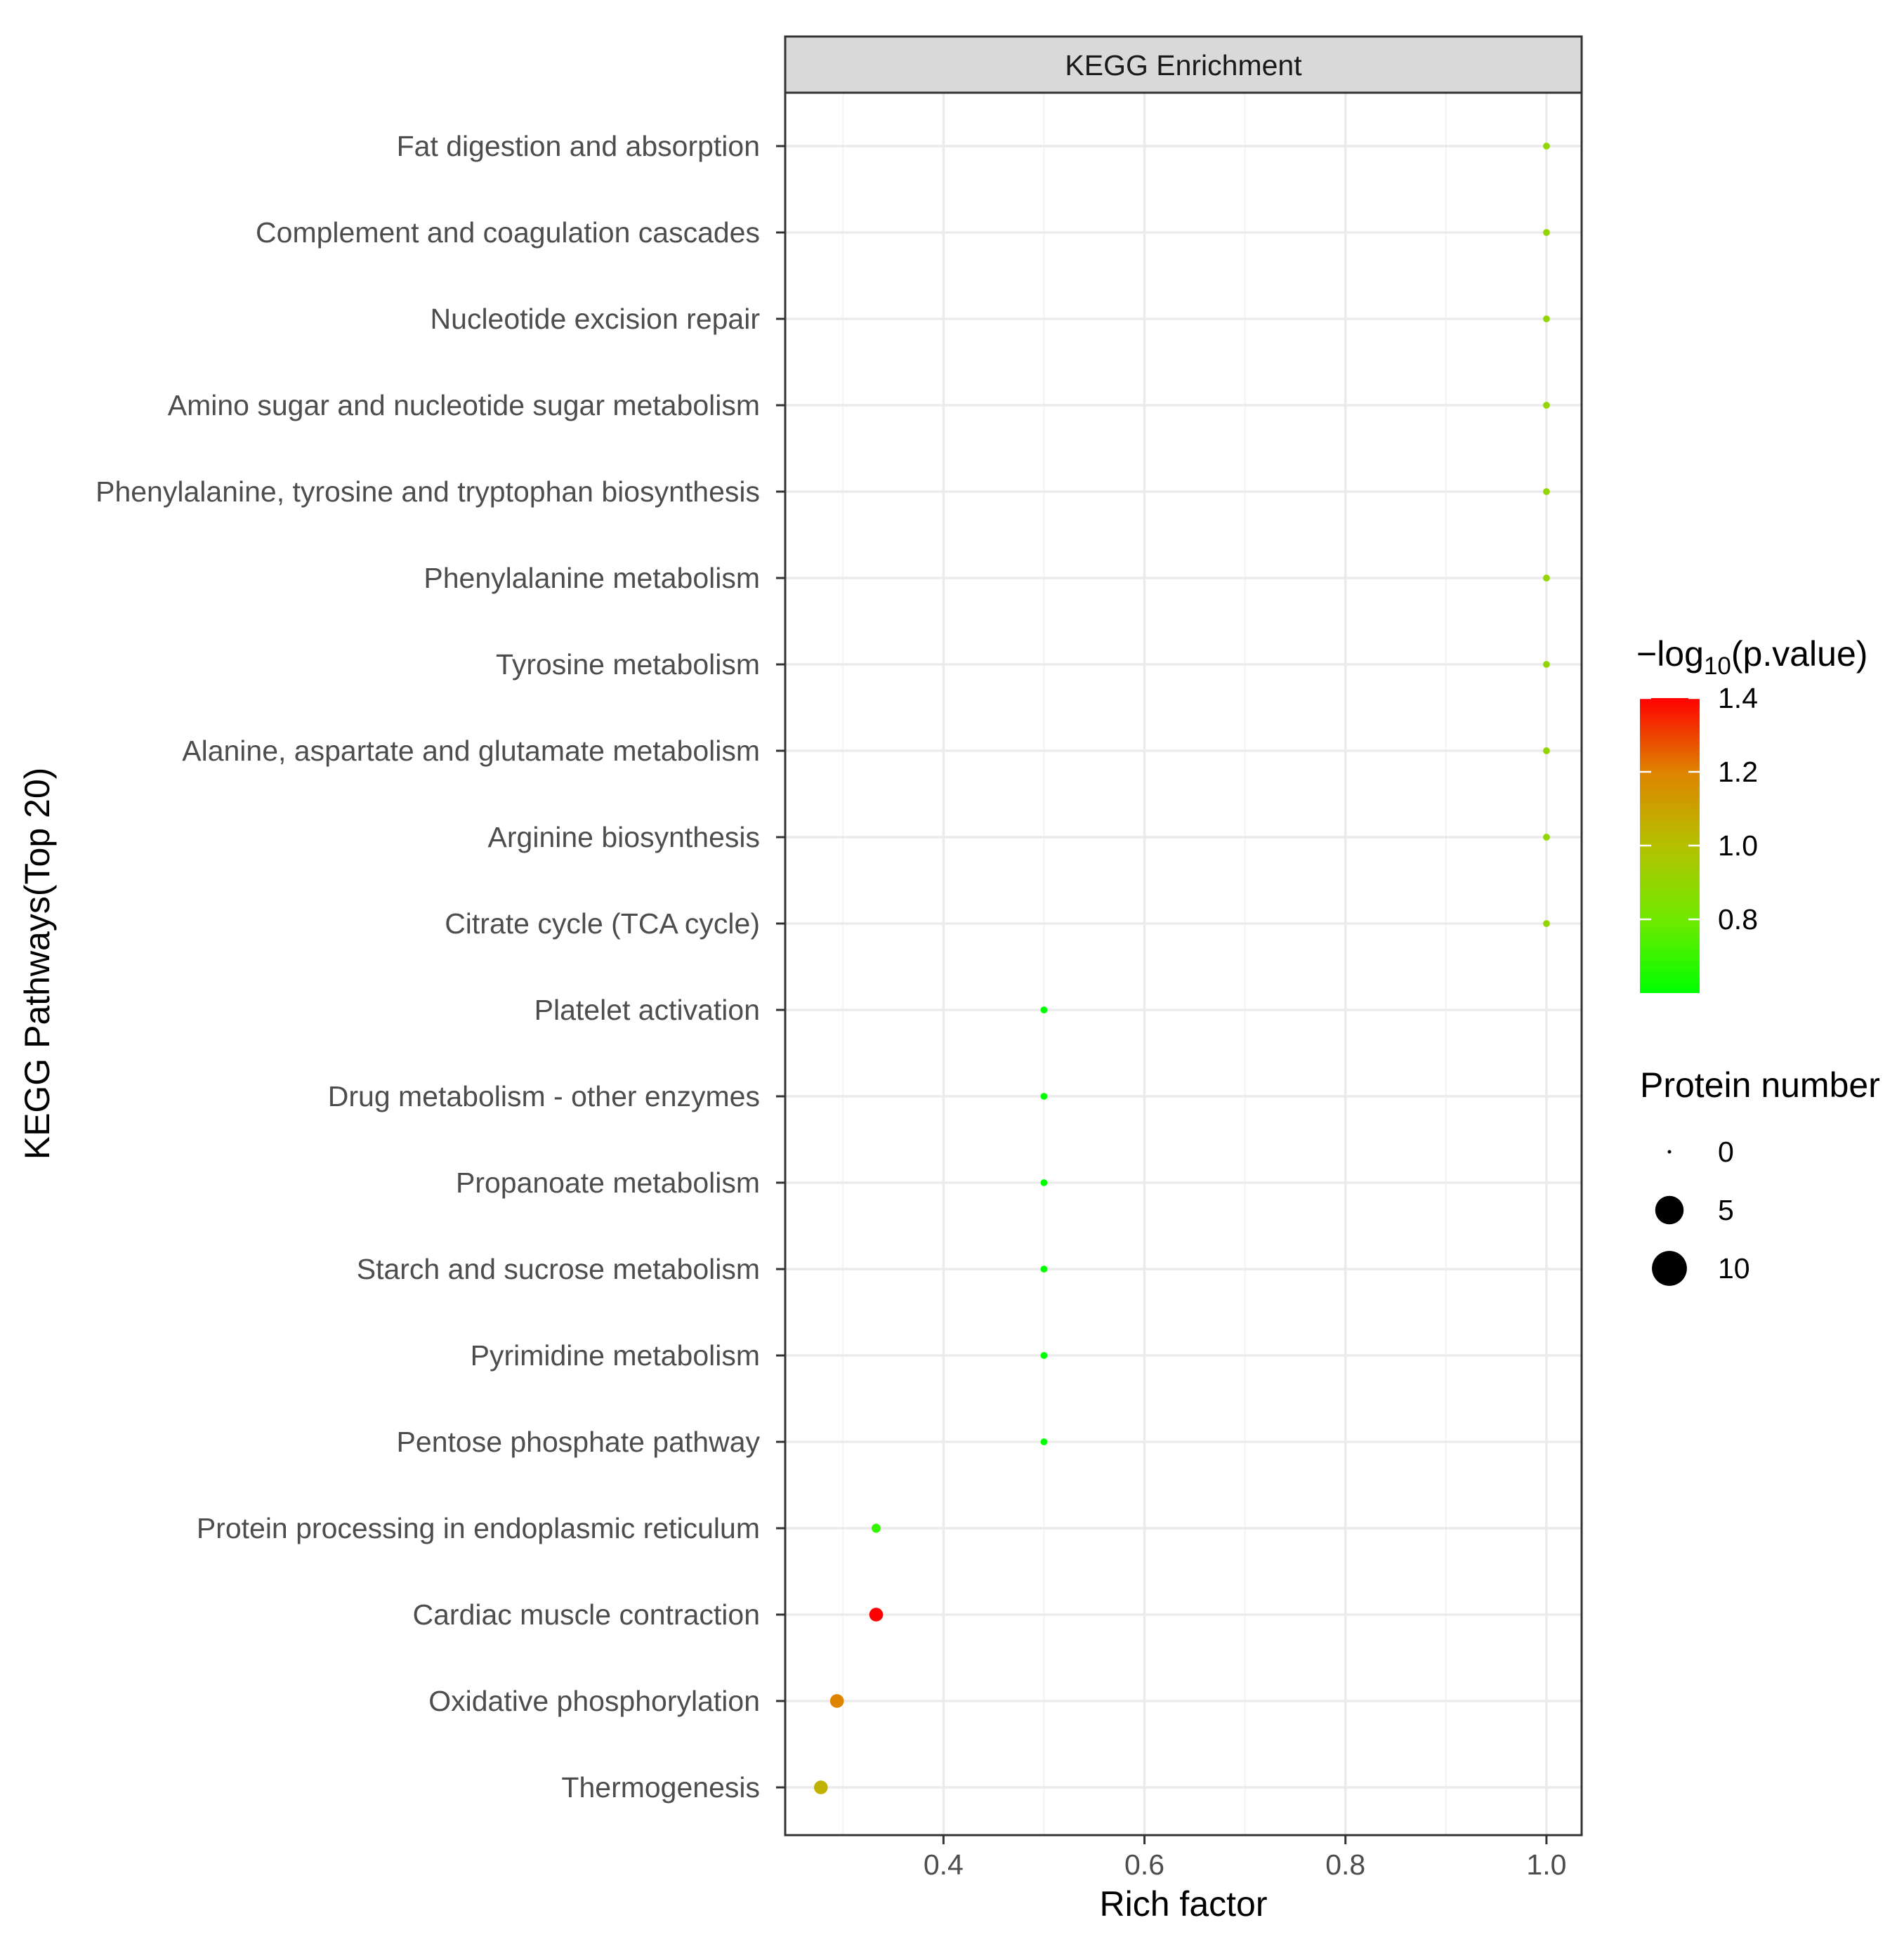  I want to click on y-axis-title: KEGG Pathways(Top 20), so click(37, 964).